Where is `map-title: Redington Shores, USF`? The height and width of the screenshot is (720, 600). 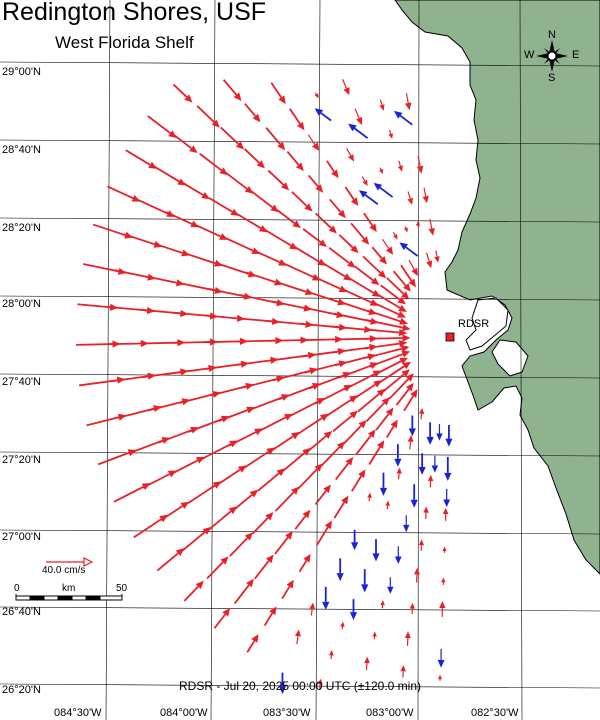 map-title: Redington Shores, USF is located at coordinates (134, 13).